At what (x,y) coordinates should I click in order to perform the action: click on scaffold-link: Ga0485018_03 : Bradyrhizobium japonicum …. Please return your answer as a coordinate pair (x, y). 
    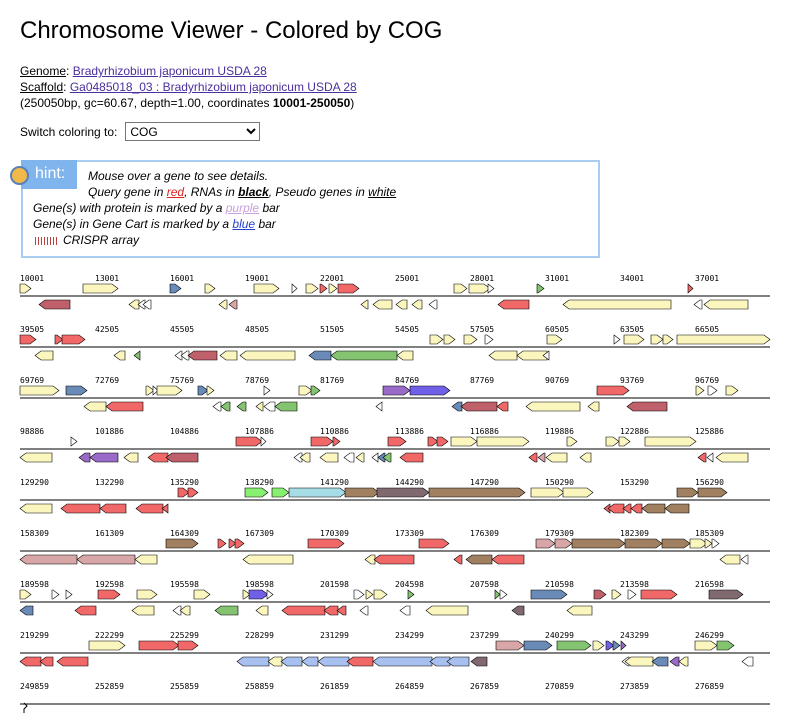
    Looking at the image, I should click on (213, 87).